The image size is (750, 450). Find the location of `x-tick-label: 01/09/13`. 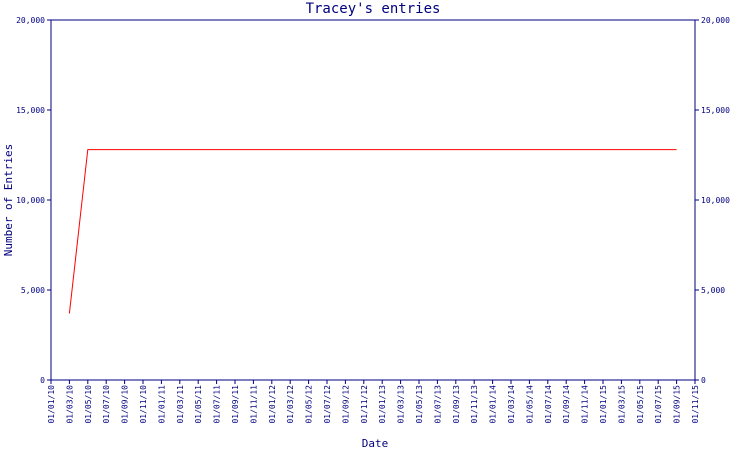

x-tick-label: 01/09/13 is located at coordinates (456, 404).